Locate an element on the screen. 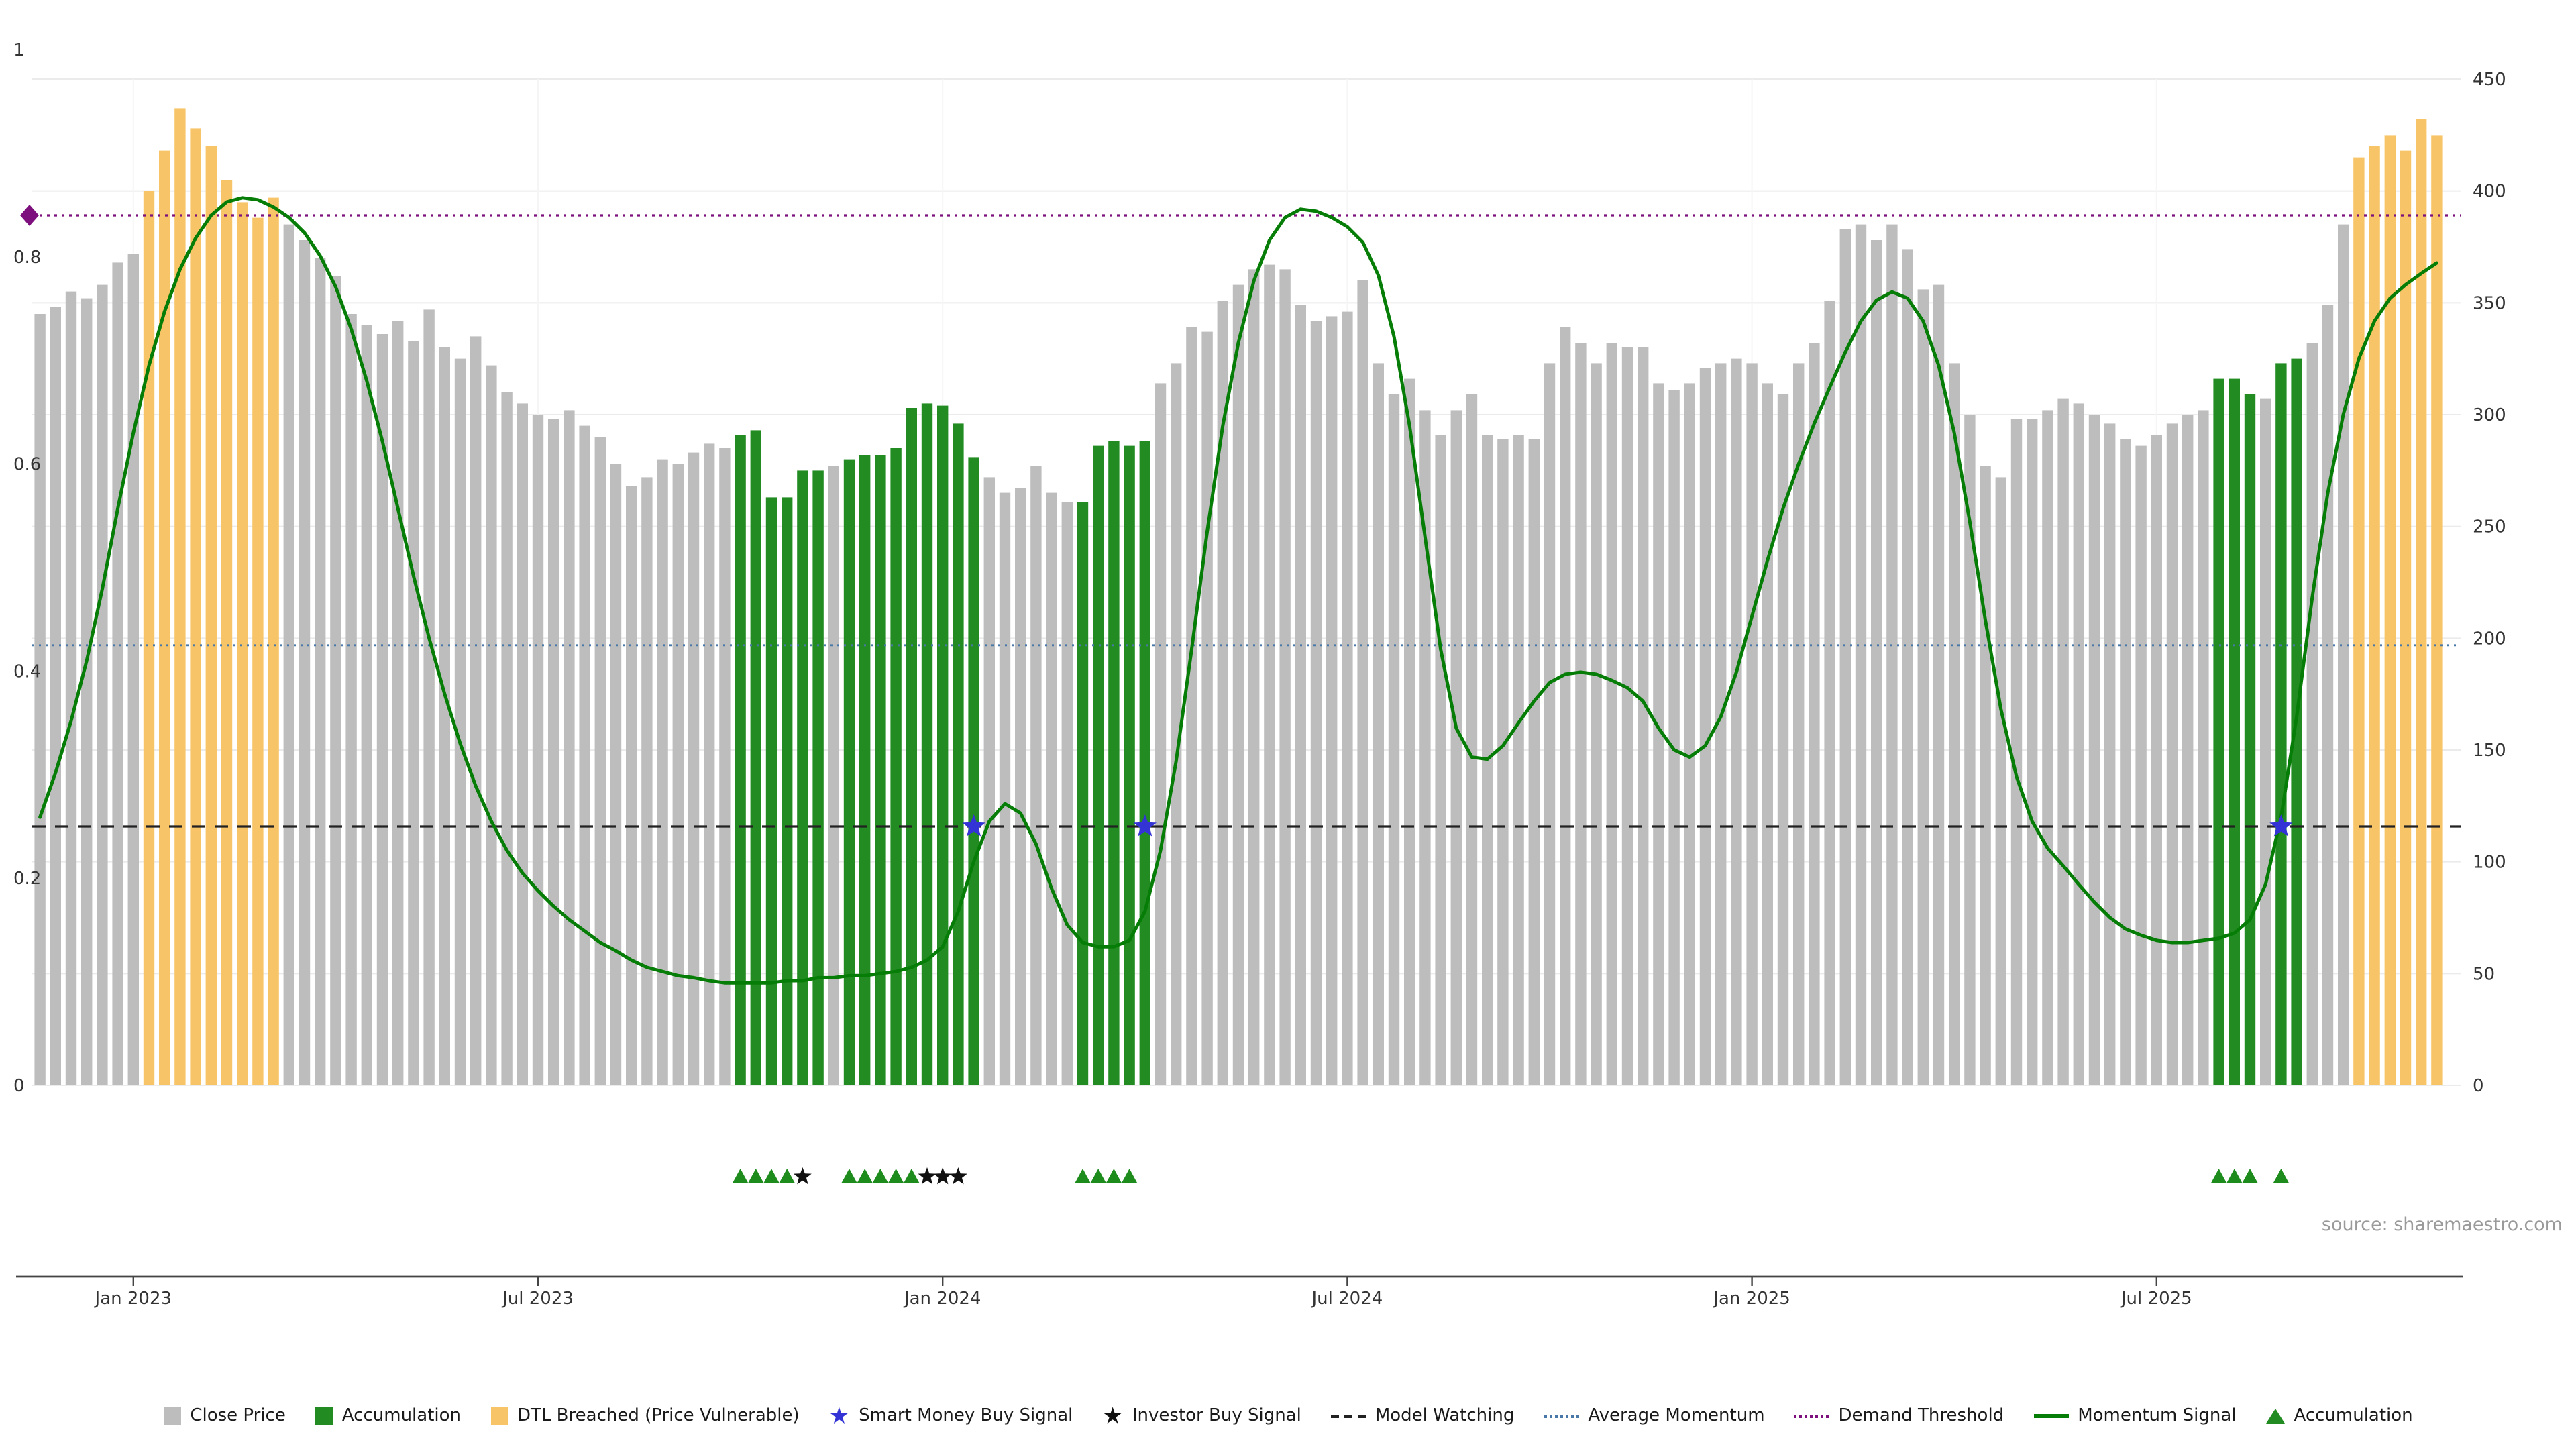 Image resolution: width=2576 pixels, height=1449 pixels. right-axis-tick: 400 is located at coordinates (2489, 192).